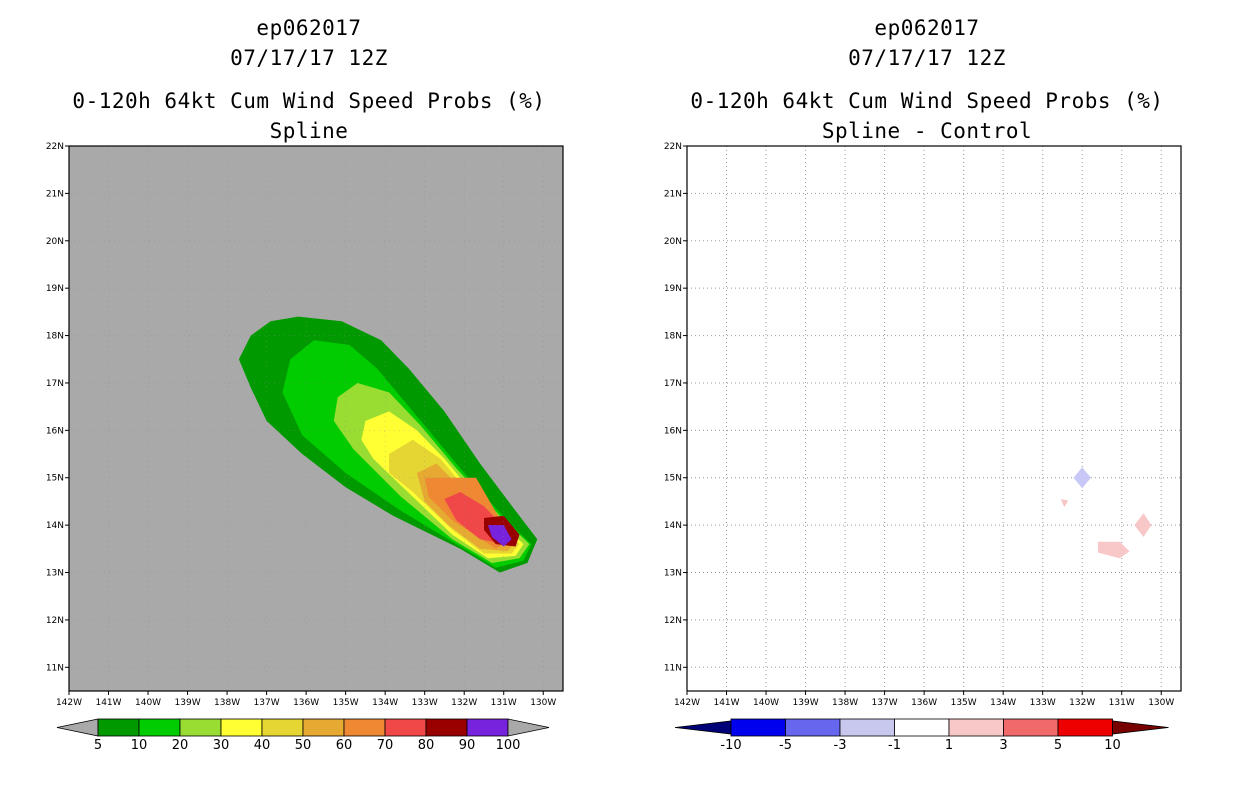 This screenshot has width=1236, height=800. Describe the element at coordinates (1003, 745) in the screenshot. I see `colorbar-label: 3` at that location.